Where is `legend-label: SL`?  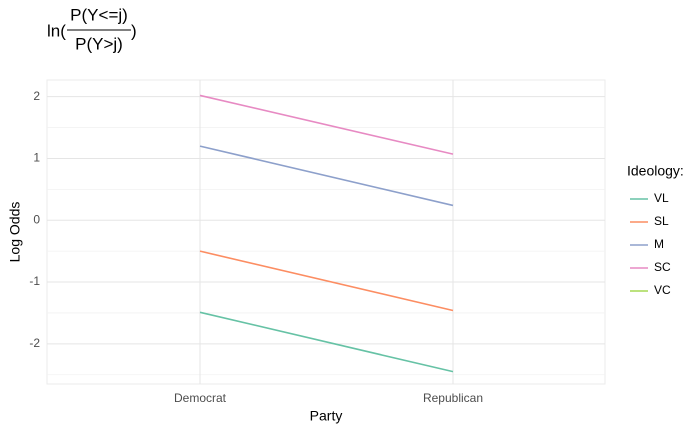
legend-label: SL is located at coordinates (661, 221).